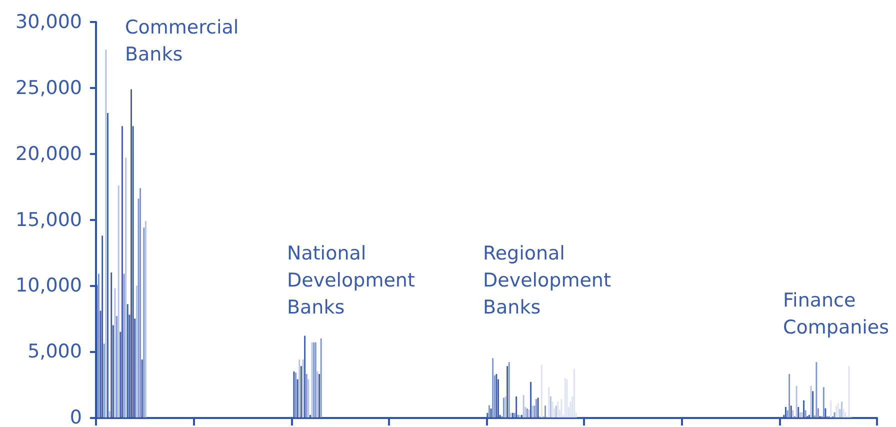  I want to click on y-tick-label: 30,000, so click(49, 22).